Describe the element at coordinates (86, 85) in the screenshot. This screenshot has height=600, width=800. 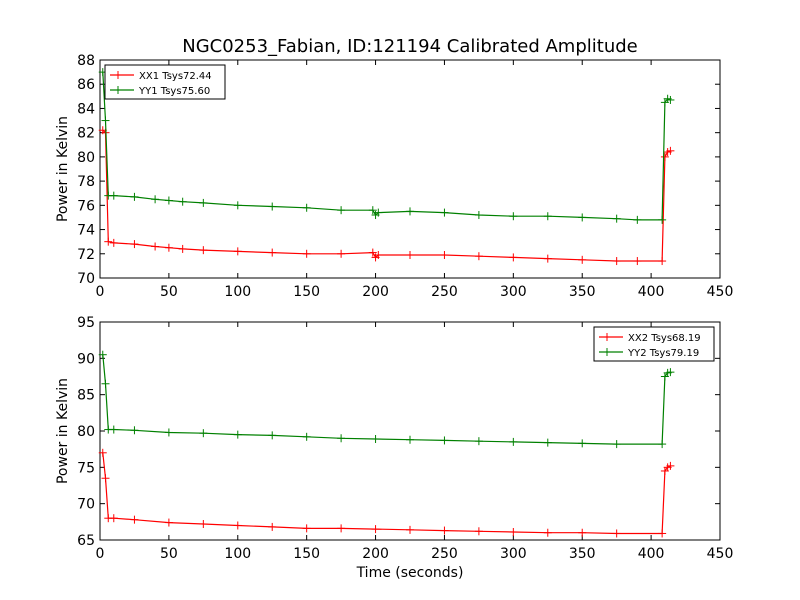
I see `y-tick-label: 86` at that location.